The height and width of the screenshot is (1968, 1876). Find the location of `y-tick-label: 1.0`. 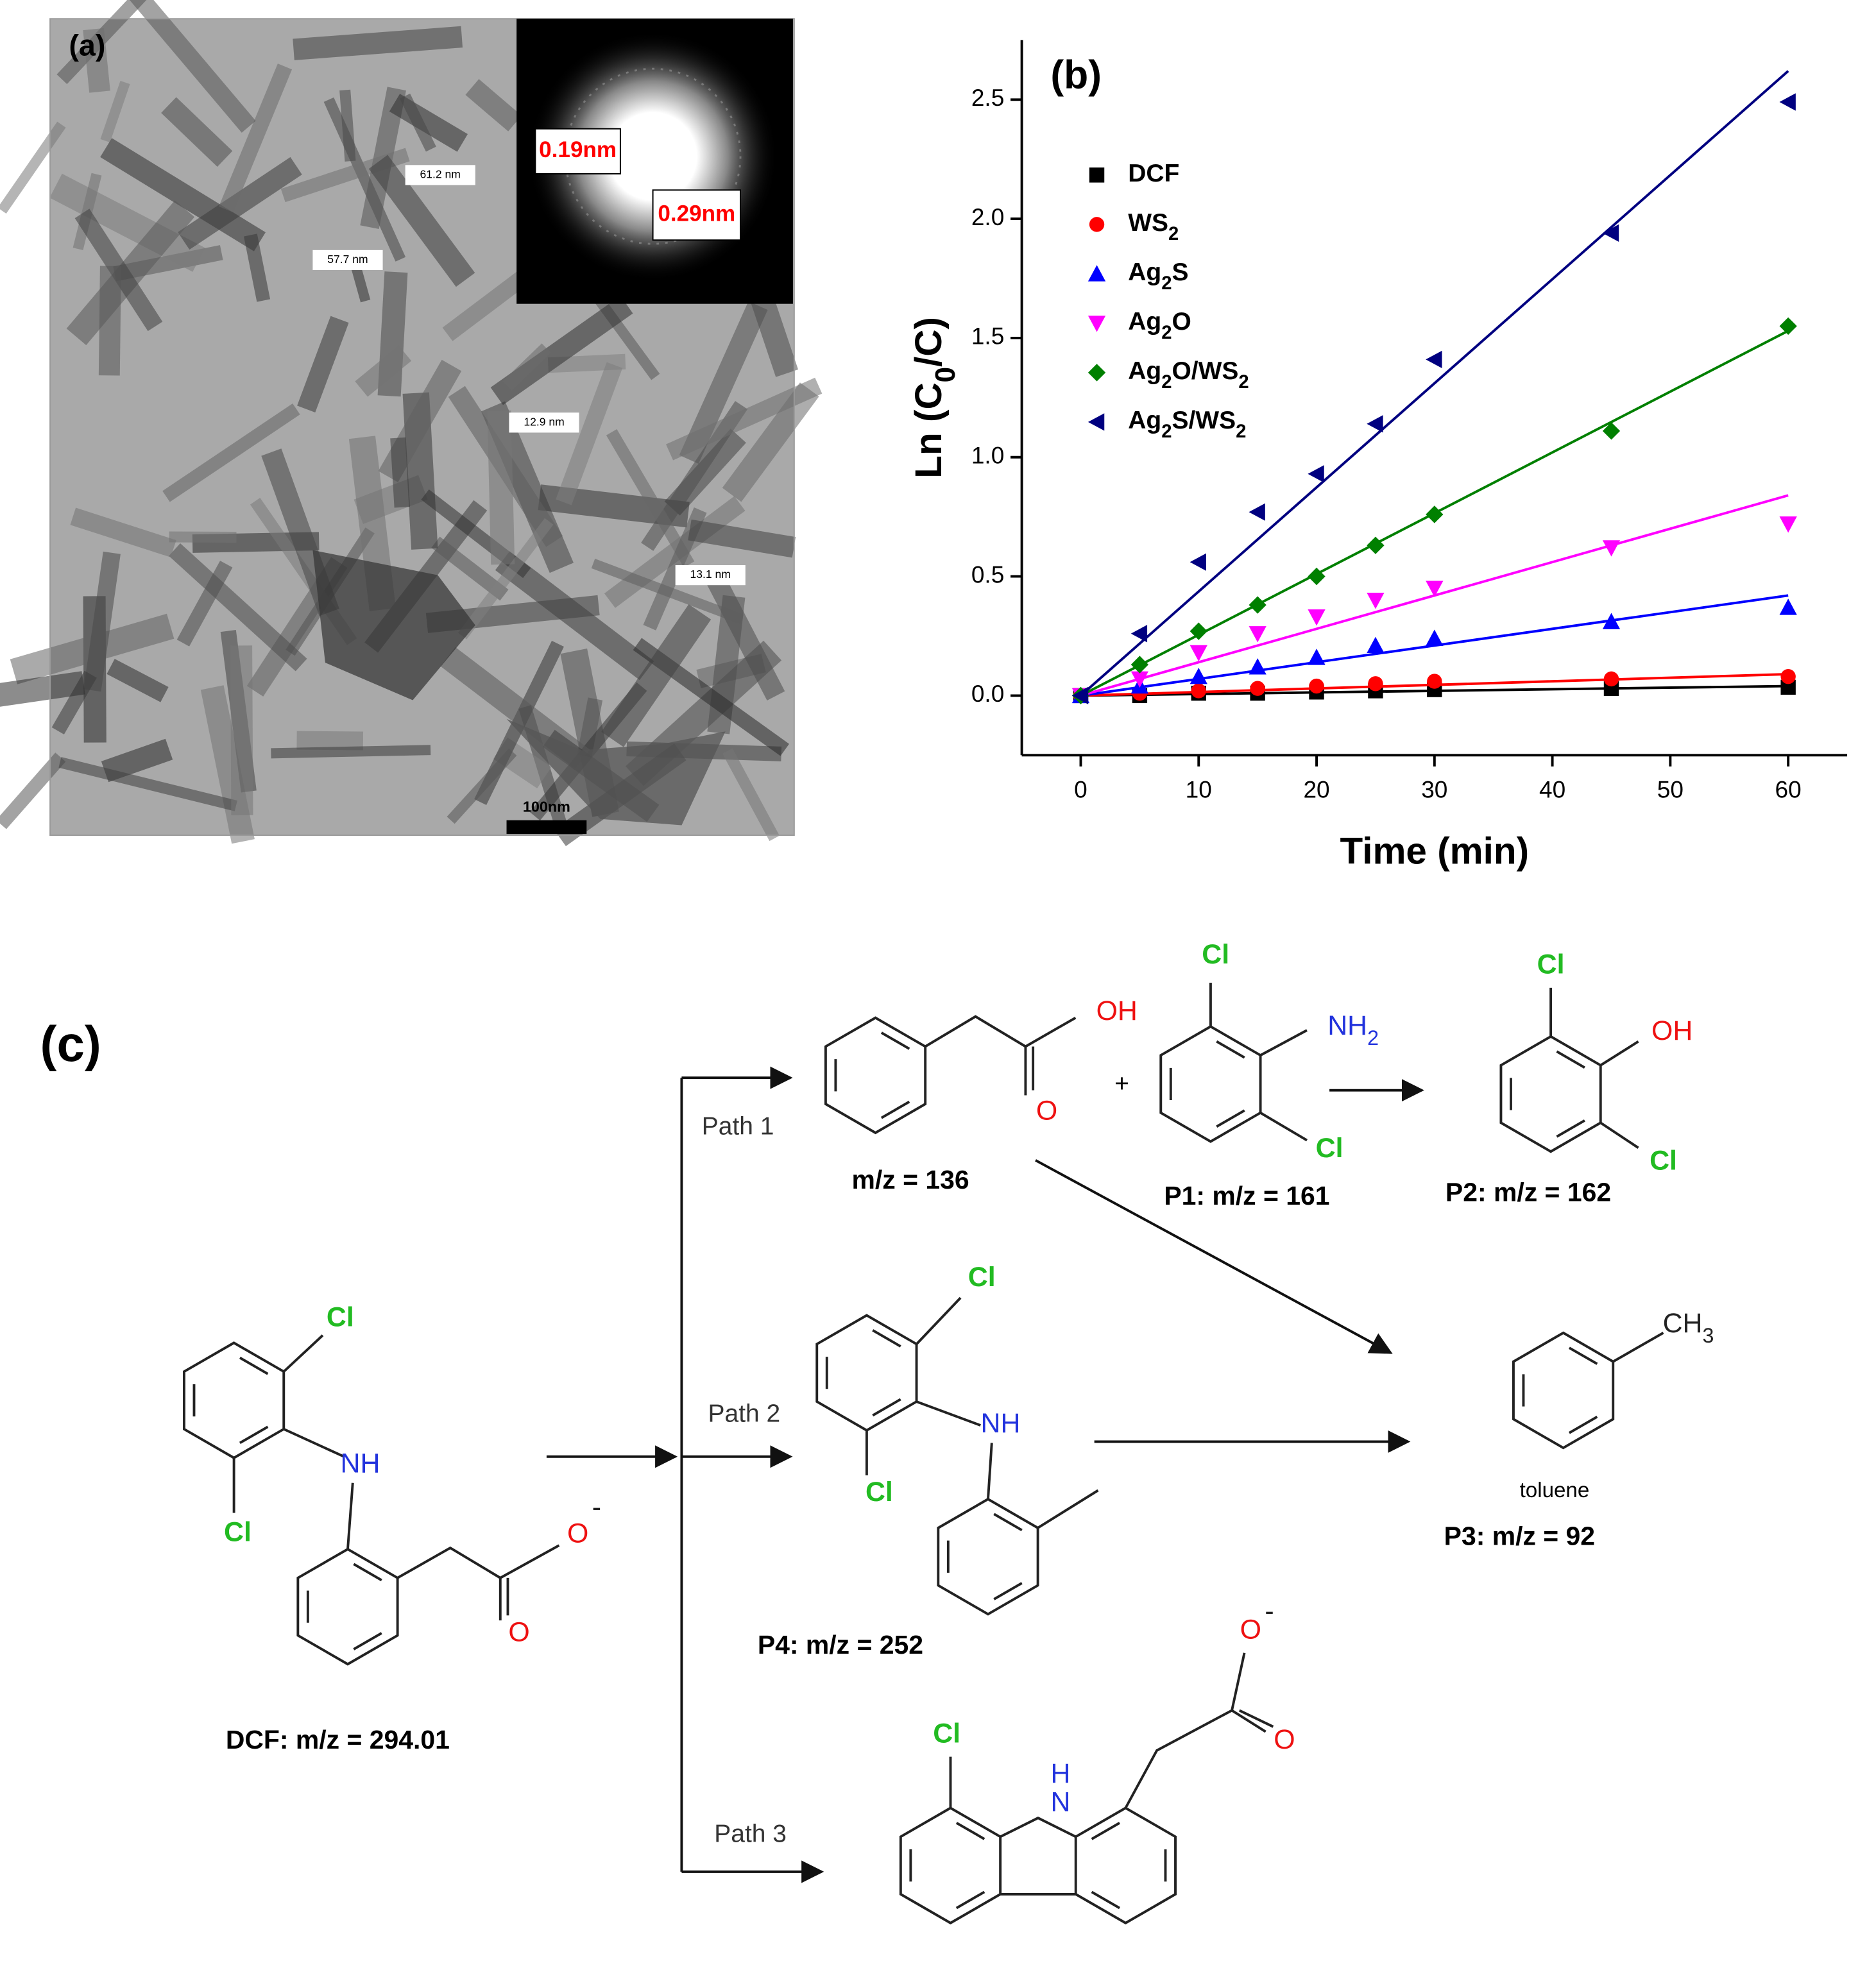

y-tick-label: 1.0 is located at coordinates (987, 455).